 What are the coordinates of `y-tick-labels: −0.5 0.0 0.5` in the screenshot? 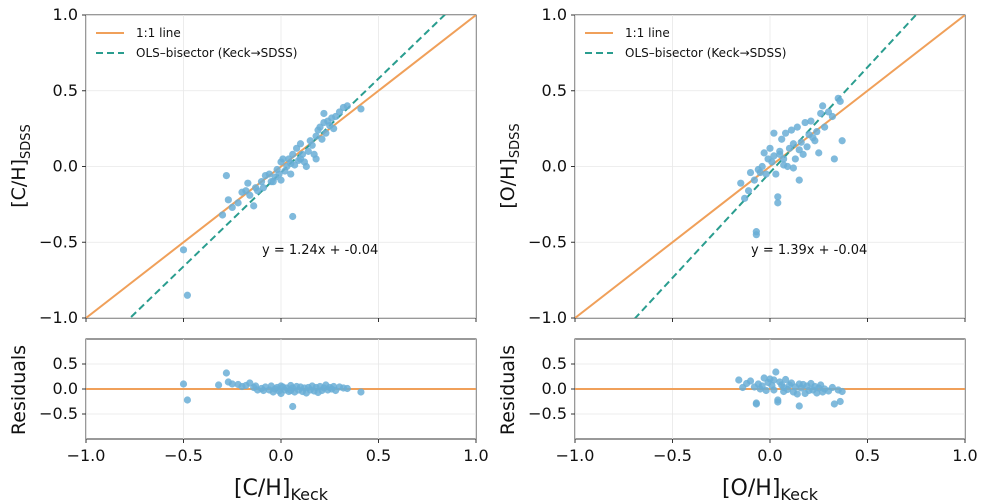 It's located at (62, 388).